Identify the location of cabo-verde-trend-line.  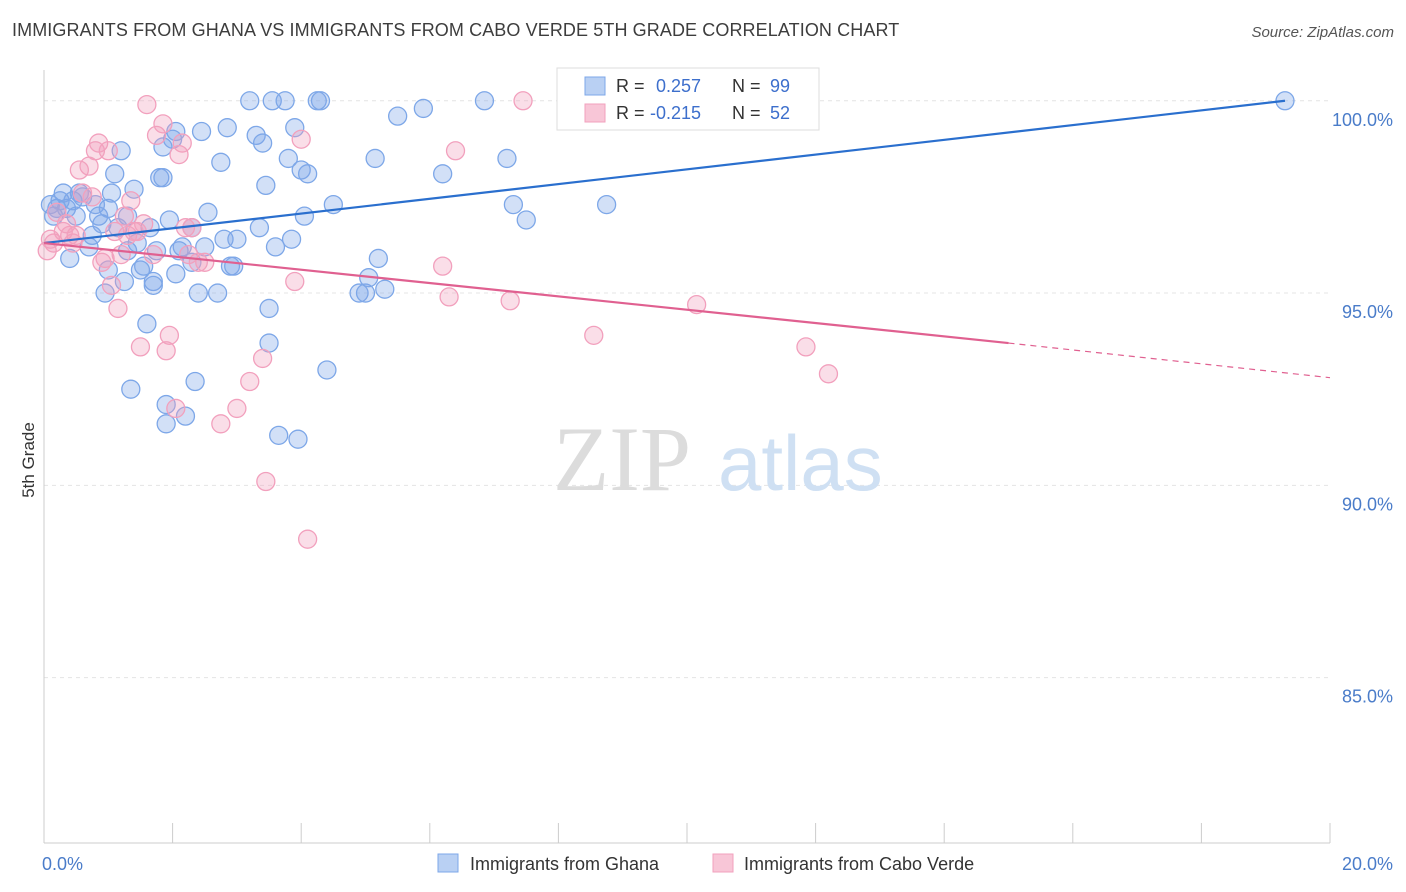
(526, 293).